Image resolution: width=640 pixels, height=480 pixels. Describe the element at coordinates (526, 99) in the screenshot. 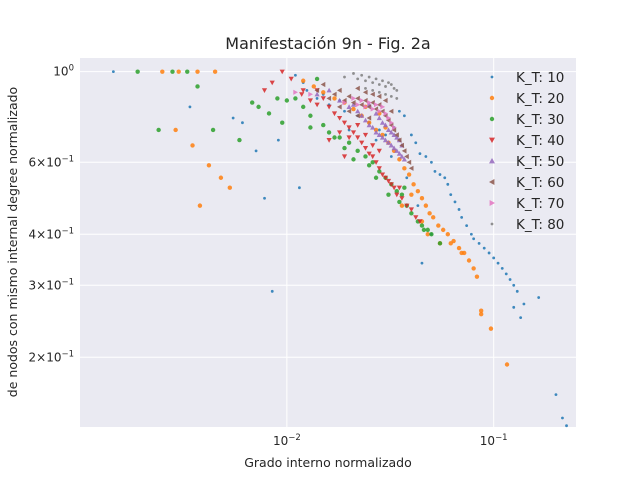

I see `legend-item: K_T: 20` at that location.